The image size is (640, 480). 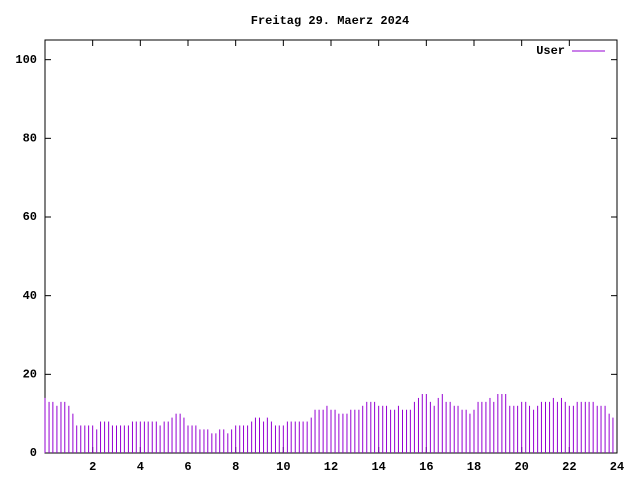 I want to click on y-tick-label: 20, so click(x=30, y=375).